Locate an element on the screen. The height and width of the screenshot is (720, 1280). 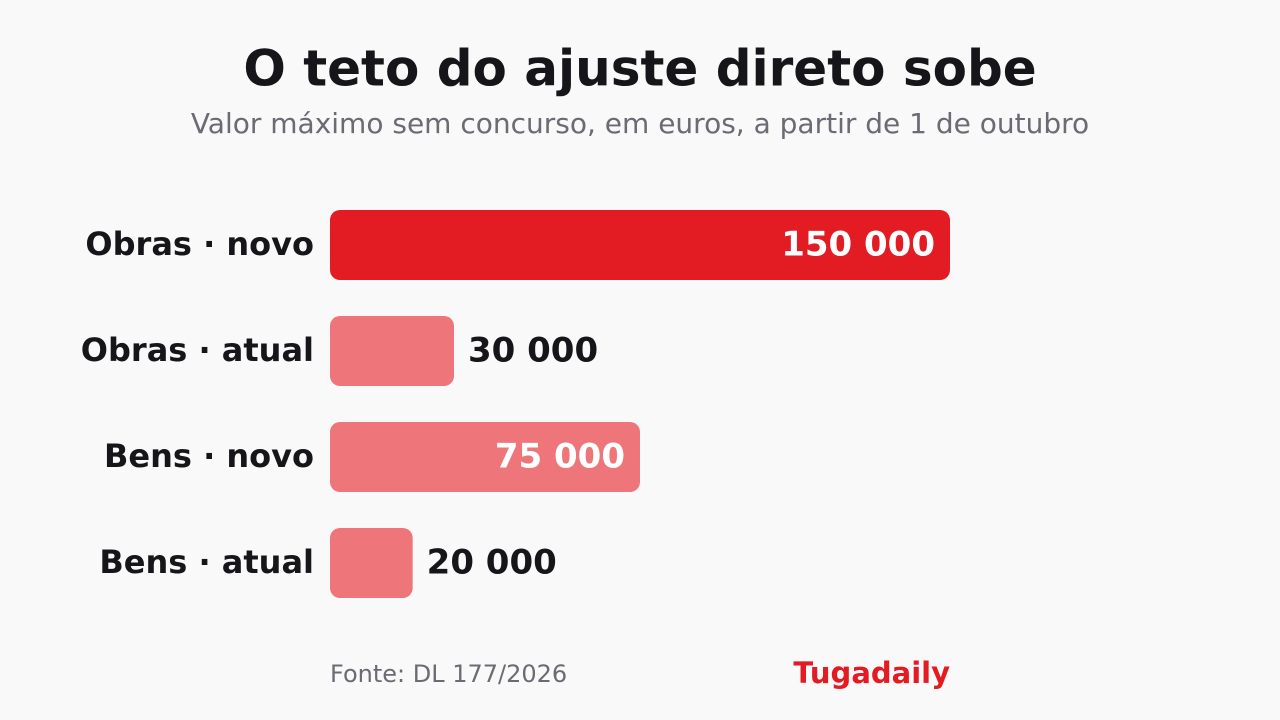
category-label: Bens · novo is located at coordinates (209, 456).